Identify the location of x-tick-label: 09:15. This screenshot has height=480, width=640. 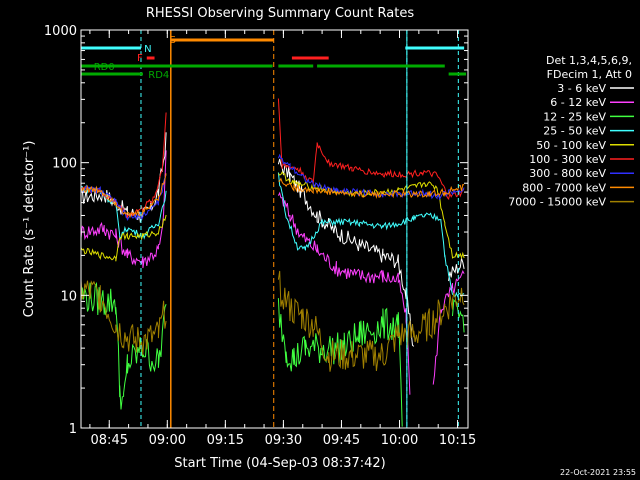
(225, 440).